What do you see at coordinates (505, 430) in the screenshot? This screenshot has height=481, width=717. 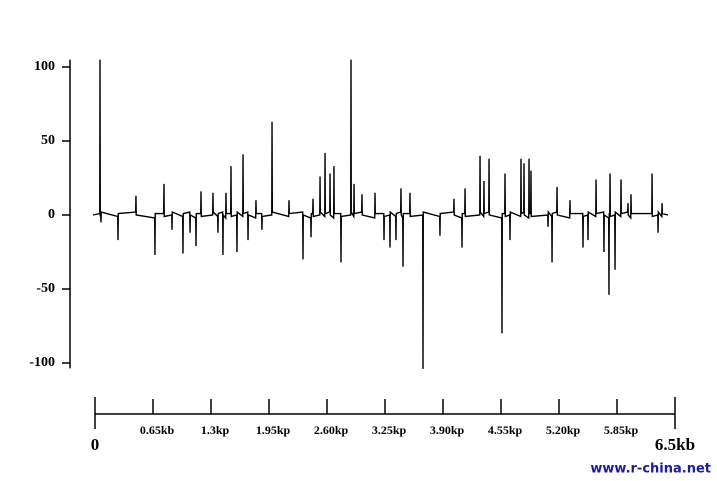 I see `x-tick-label: 4.55kp` at bounding box center [505, 430].